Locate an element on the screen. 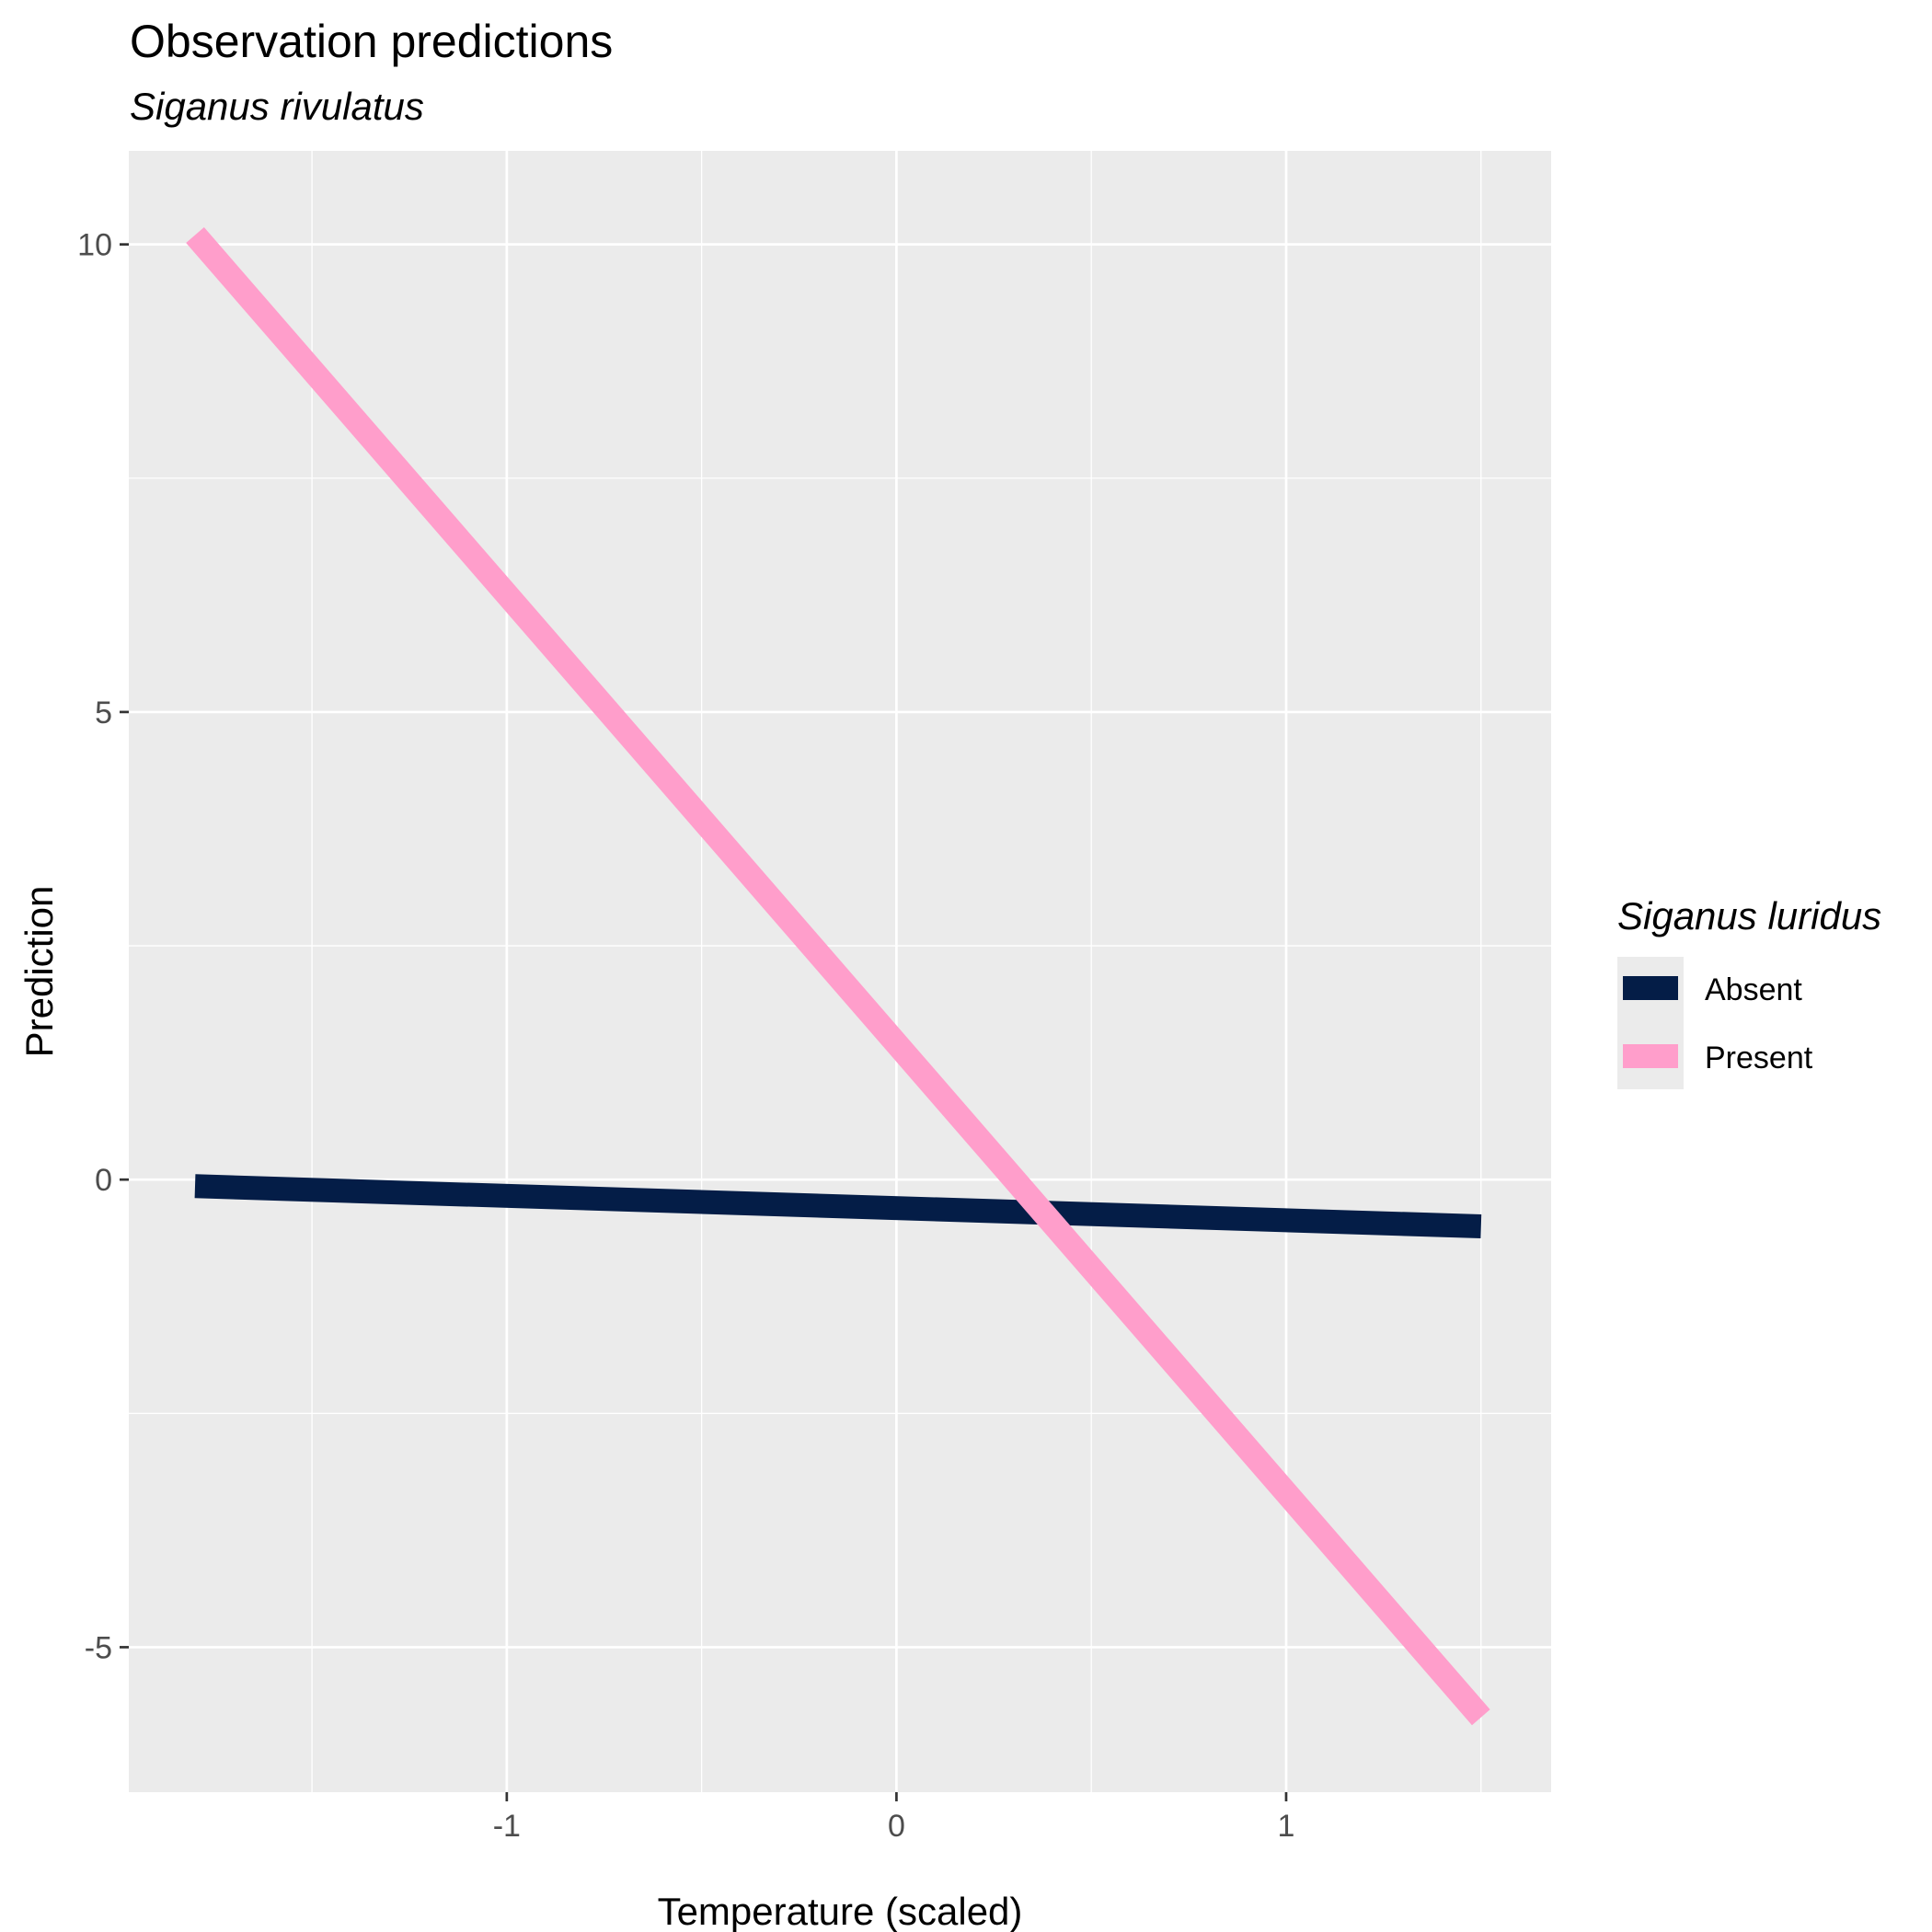 This screenshot has height=1932, width=1932. x-axis: -1 0 1 is located at coordinates (894, 1818).